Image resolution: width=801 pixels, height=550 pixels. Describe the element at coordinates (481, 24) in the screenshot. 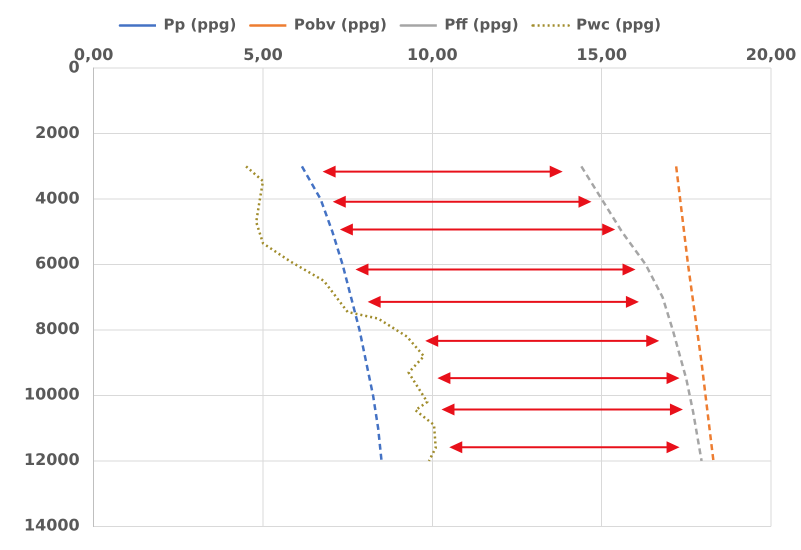

I see `legend-label: Pff (ppg)` at that location.